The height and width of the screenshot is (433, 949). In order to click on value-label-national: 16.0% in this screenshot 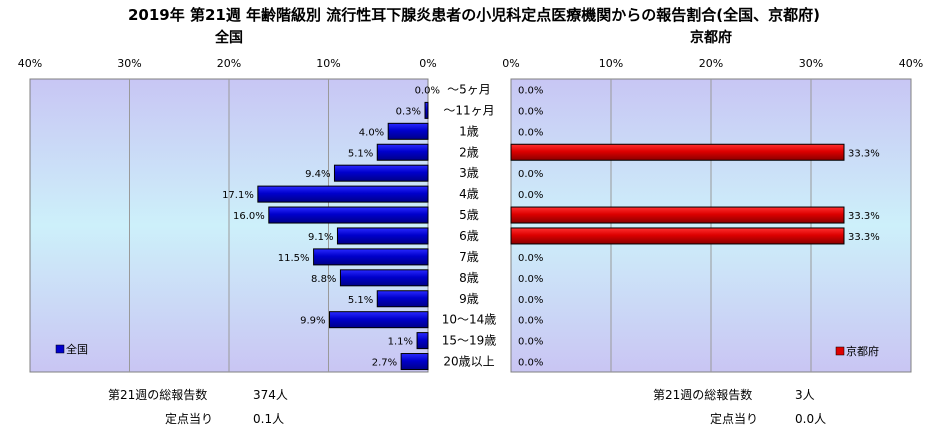, I will do `click(249, 216)`.